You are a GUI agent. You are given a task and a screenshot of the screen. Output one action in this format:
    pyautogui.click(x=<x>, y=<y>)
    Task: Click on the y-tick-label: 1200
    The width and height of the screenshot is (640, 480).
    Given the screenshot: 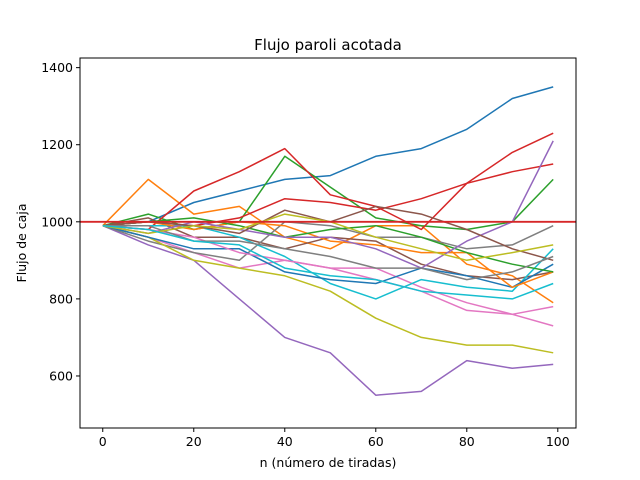 What is the action you would take?
    pyautogui.click(x=57, y=144)
    